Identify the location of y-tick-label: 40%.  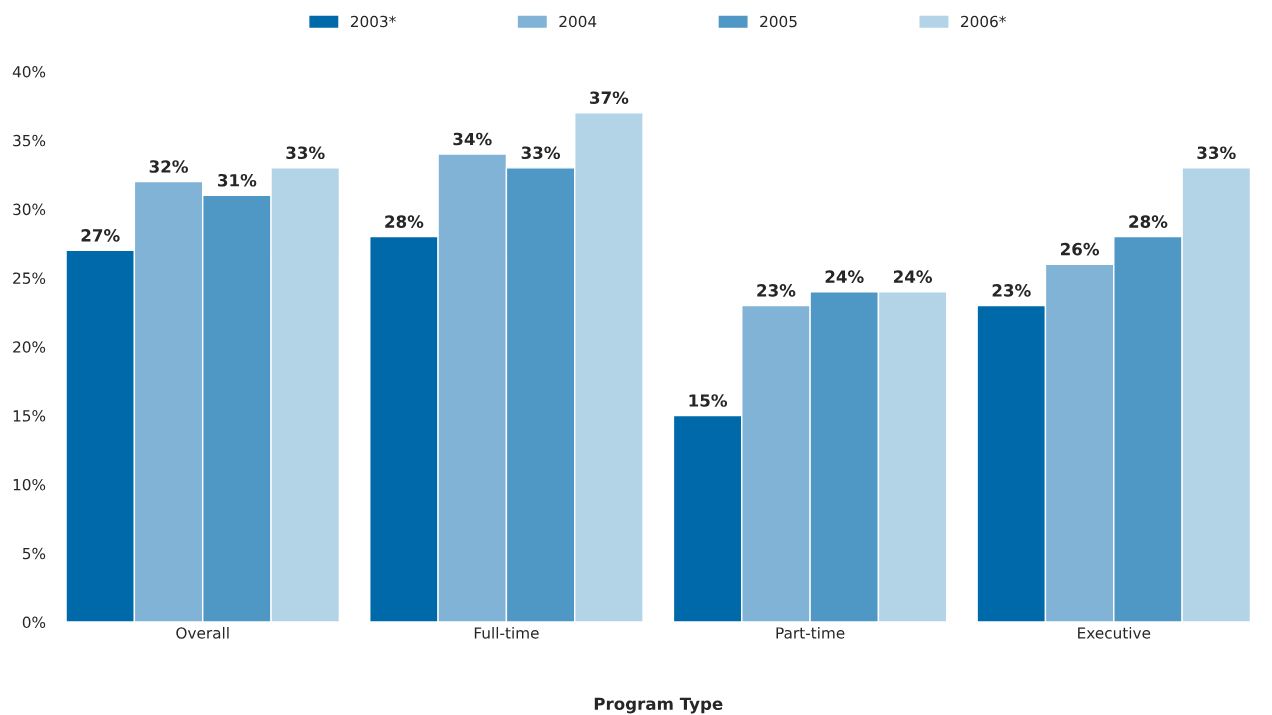
(29, 71).